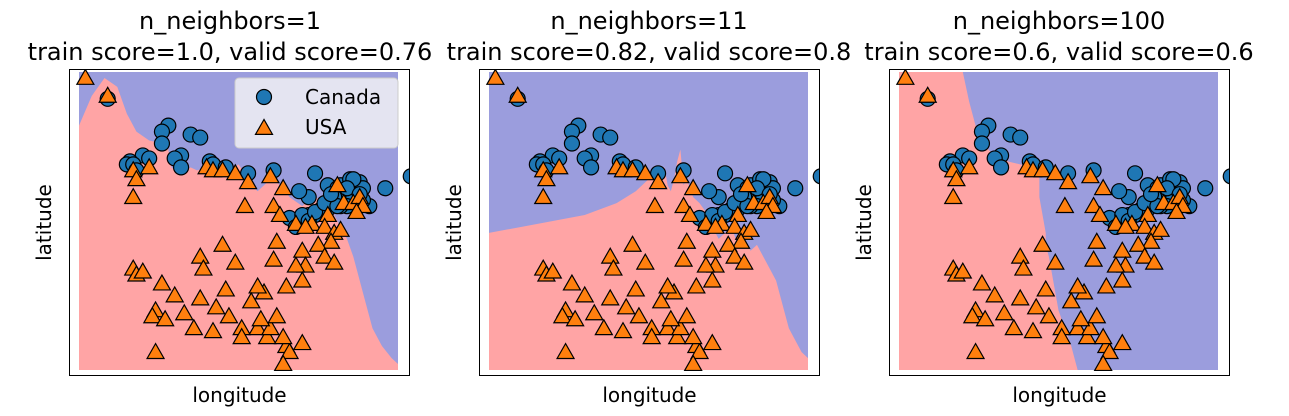 This screenshot has width=1289, height=416. What do you see at coordinates (1059, 21) in the screenshot?
I see `panel-title-line1: n_neighbors=100` at bounding box center [1059, 21].